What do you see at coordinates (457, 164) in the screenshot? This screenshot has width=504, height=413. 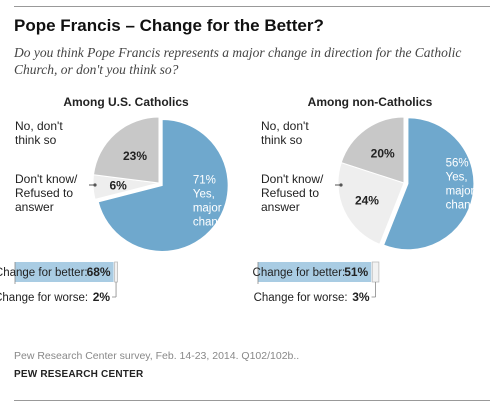 I see `slice-label-major-1-line-0: 56%` at bounding box center [457, 164].